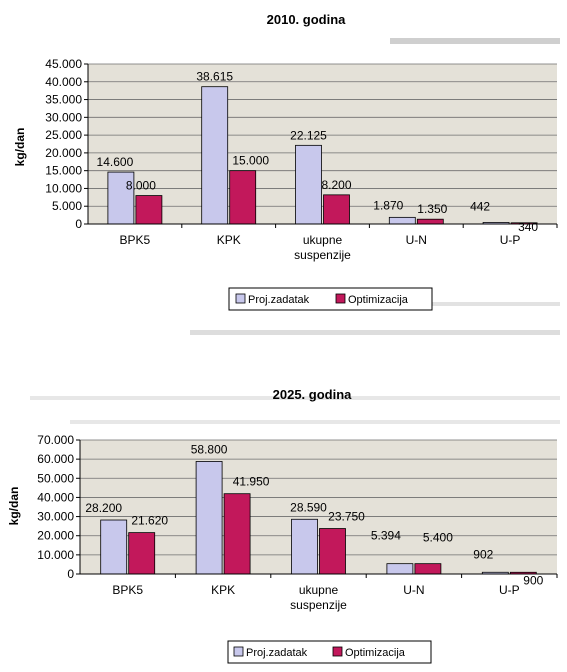  What do you see at coordinates (149, 521) in the screenshot?
I see `data-label: 21.620` at bounding box center [149, 521].